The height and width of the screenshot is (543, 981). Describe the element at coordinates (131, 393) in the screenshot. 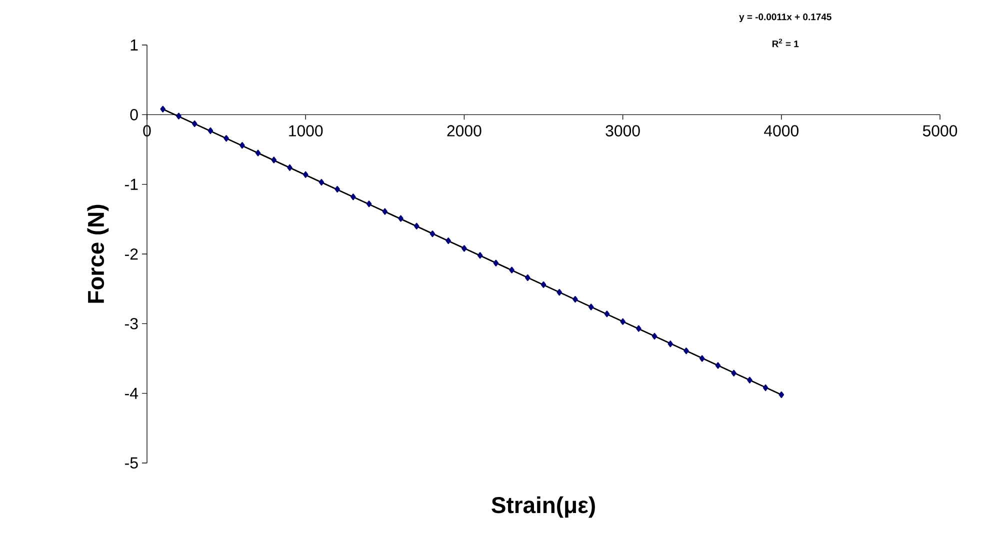

I see `y-tick-label: -4` at that location.